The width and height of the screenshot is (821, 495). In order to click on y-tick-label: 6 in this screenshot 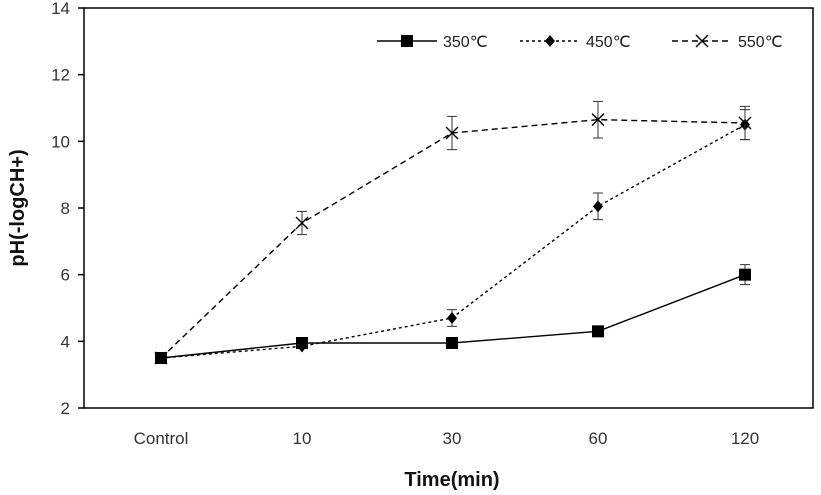, I will do `click(65, 275)`.